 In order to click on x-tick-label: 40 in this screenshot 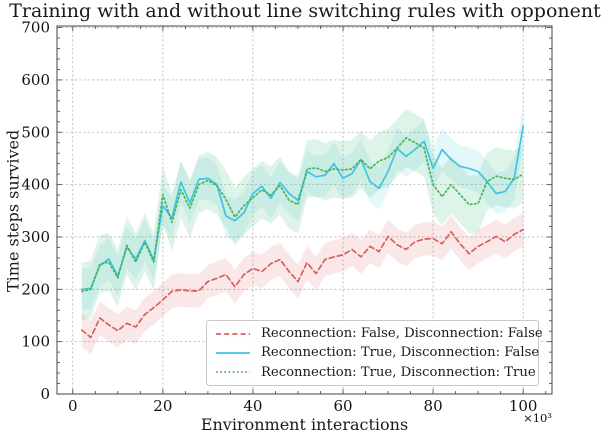, I will do `click(252, 406)`.